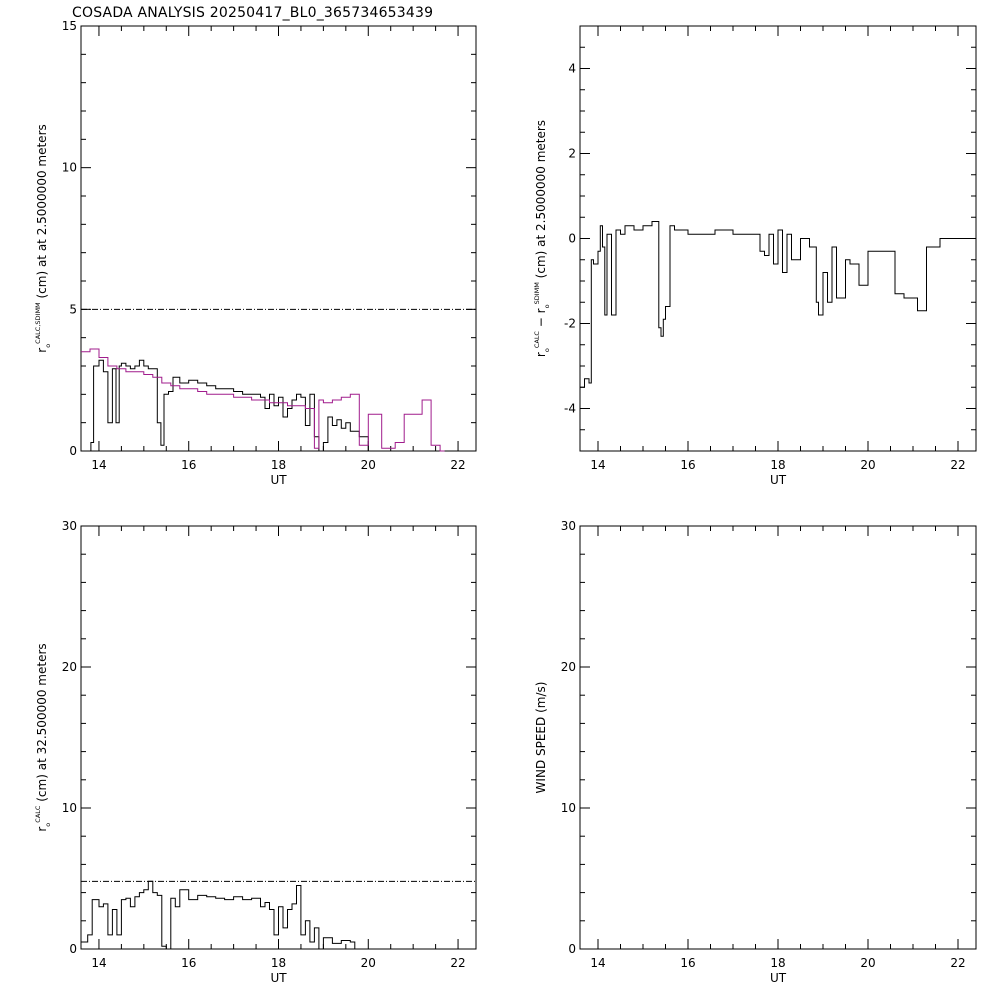 The width and height of the screenshot is (1000, 1000). I want to click on y-axis-label: roCALC,SDIMM (cm) at at 2.5000000 meters, so click(43, 238).